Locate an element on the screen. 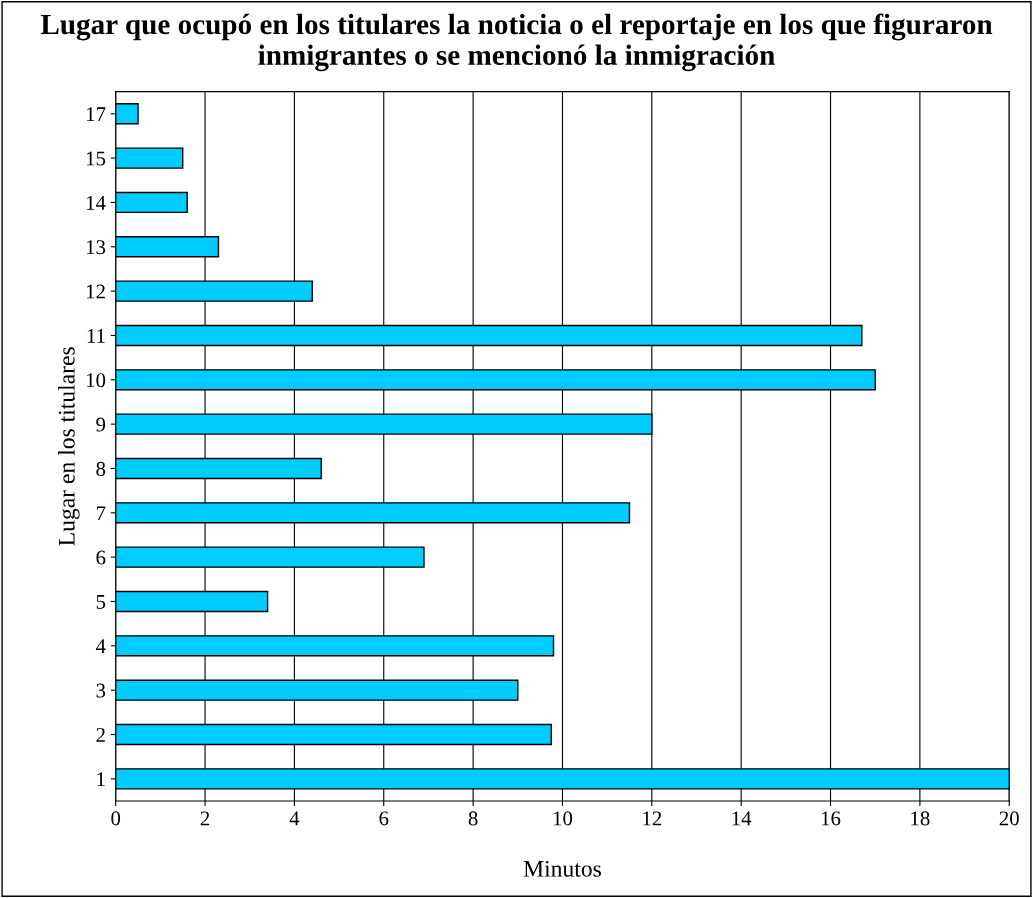 The width and height of the screenshot is (1033, 898). y-tick-label: 8 is located at coordinates (101, 468).